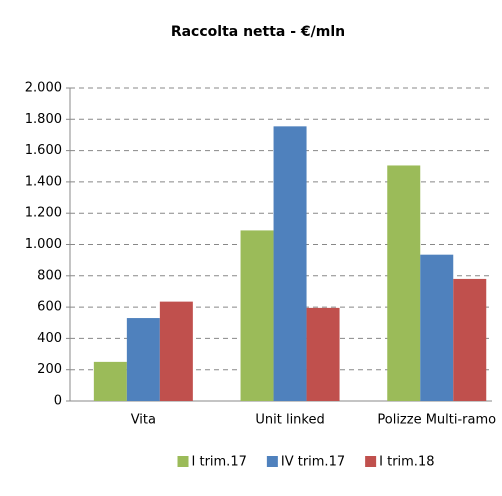 The width and height of the screenshot is (502, 496). What do you see at coordinates (58, 401) in the screenshot?
I see `y-tick-label: 0` at bounding box center [58, 401].